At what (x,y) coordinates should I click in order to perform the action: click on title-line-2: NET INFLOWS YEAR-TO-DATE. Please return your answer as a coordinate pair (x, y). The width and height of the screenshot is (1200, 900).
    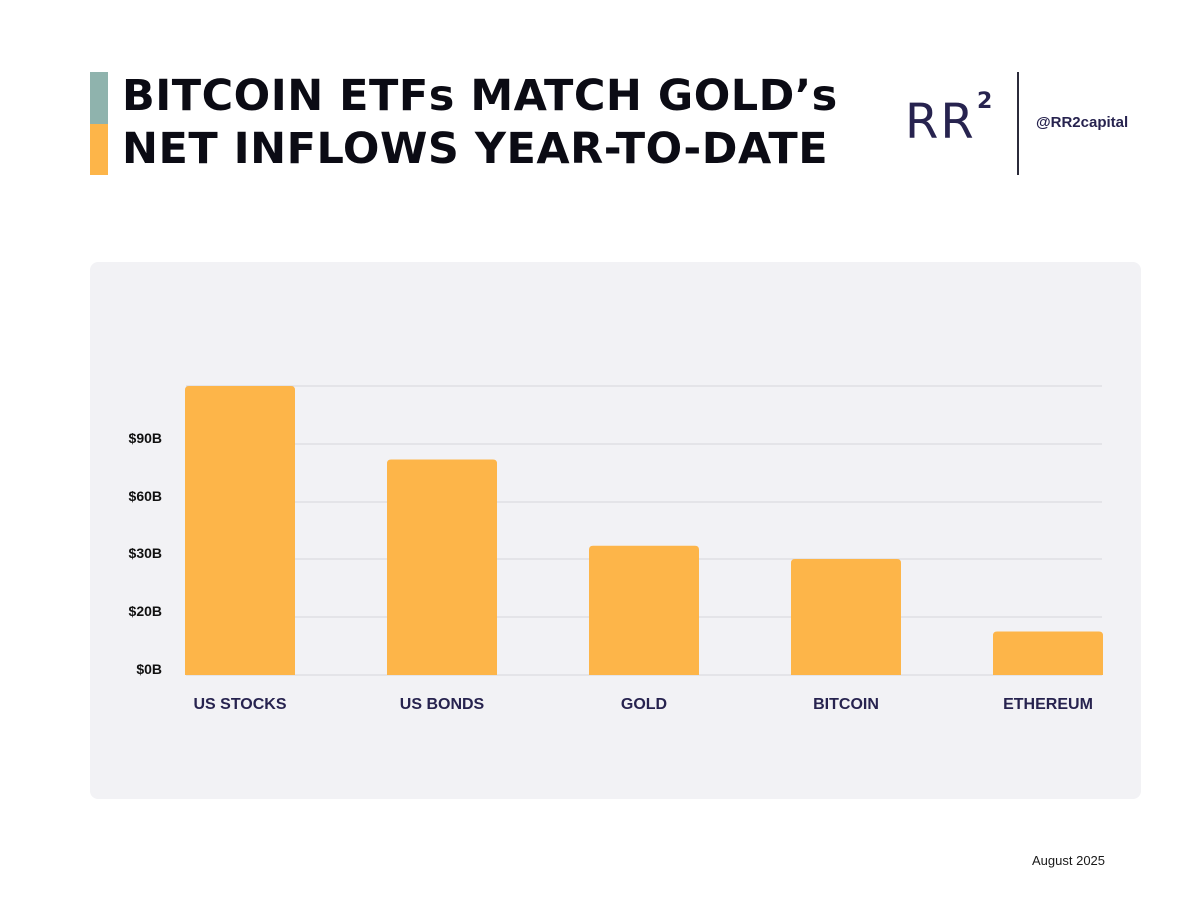
    Looking at the image, I should click on (475, 149).